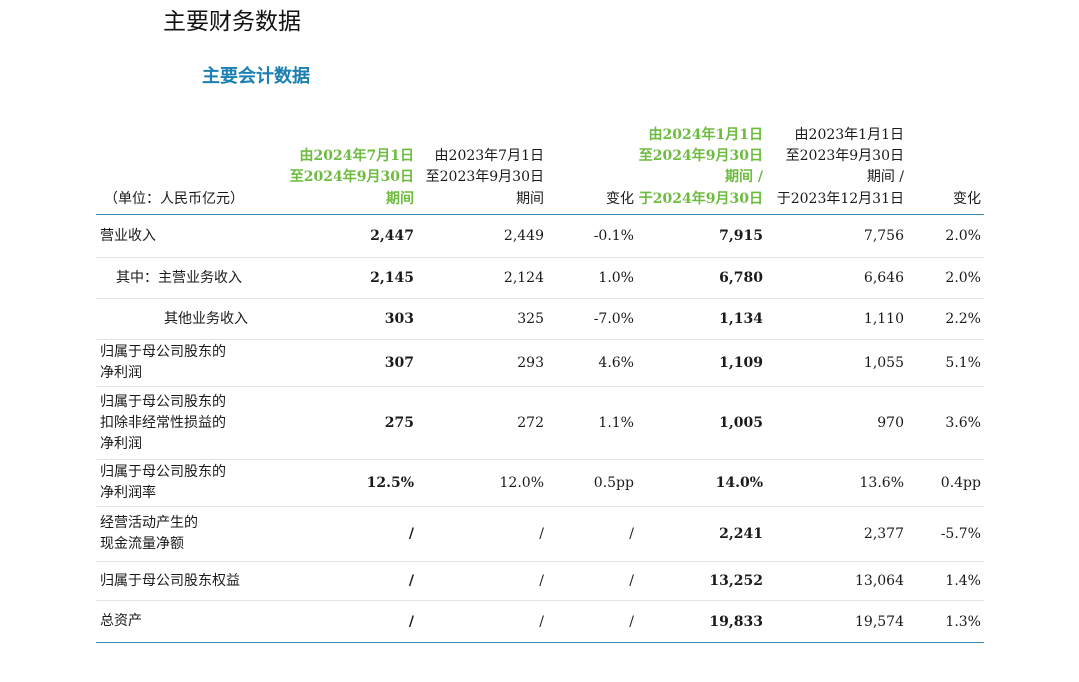 Image resolution: width=1079 pixels, height=682 pixels. What do you see at coordinates (399, 423) in the screenshot?
I see `cell-q3-2024: 275` at bounding box center [399, 423].